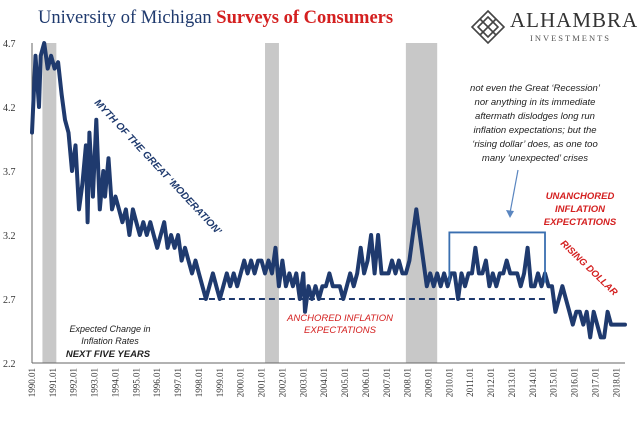 This screenshot has width=641, height=422. I want to click on note-line-6: many ‘unexpected’ crises, so click(535, 158).